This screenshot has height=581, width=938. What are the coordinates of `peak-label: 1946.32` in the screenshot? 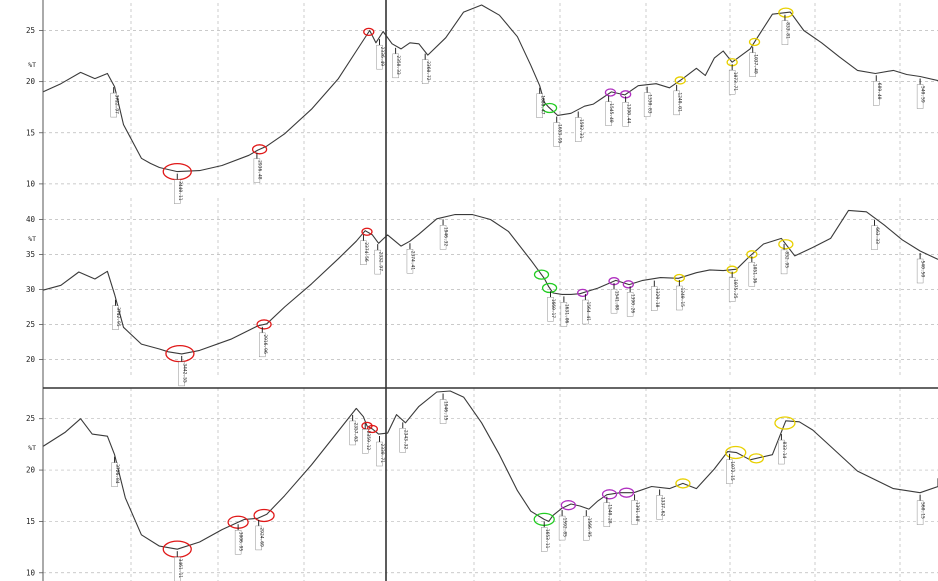 It's located at (446, 237).